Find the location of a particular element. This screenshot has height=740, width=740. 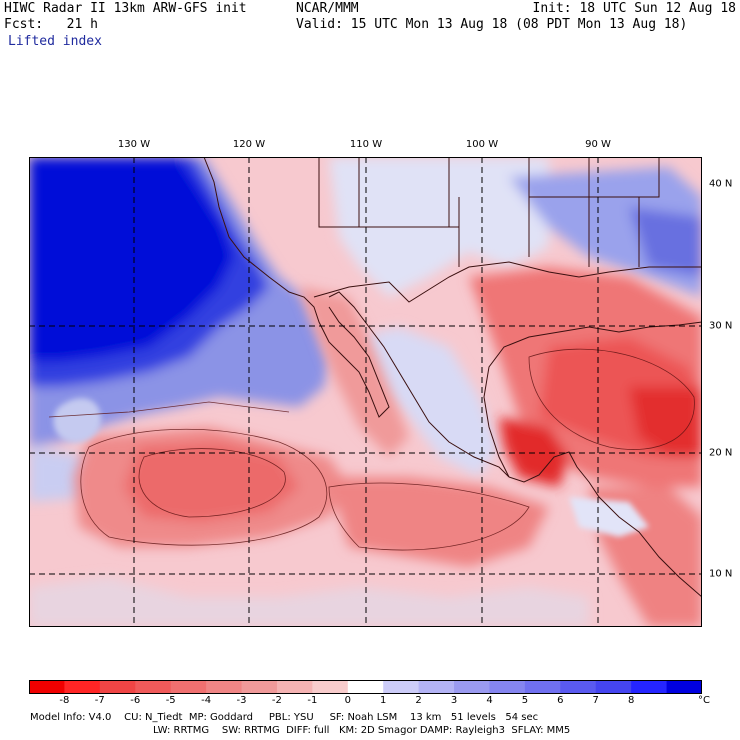

legend-unit: °C is located at coordinates (704, 700).